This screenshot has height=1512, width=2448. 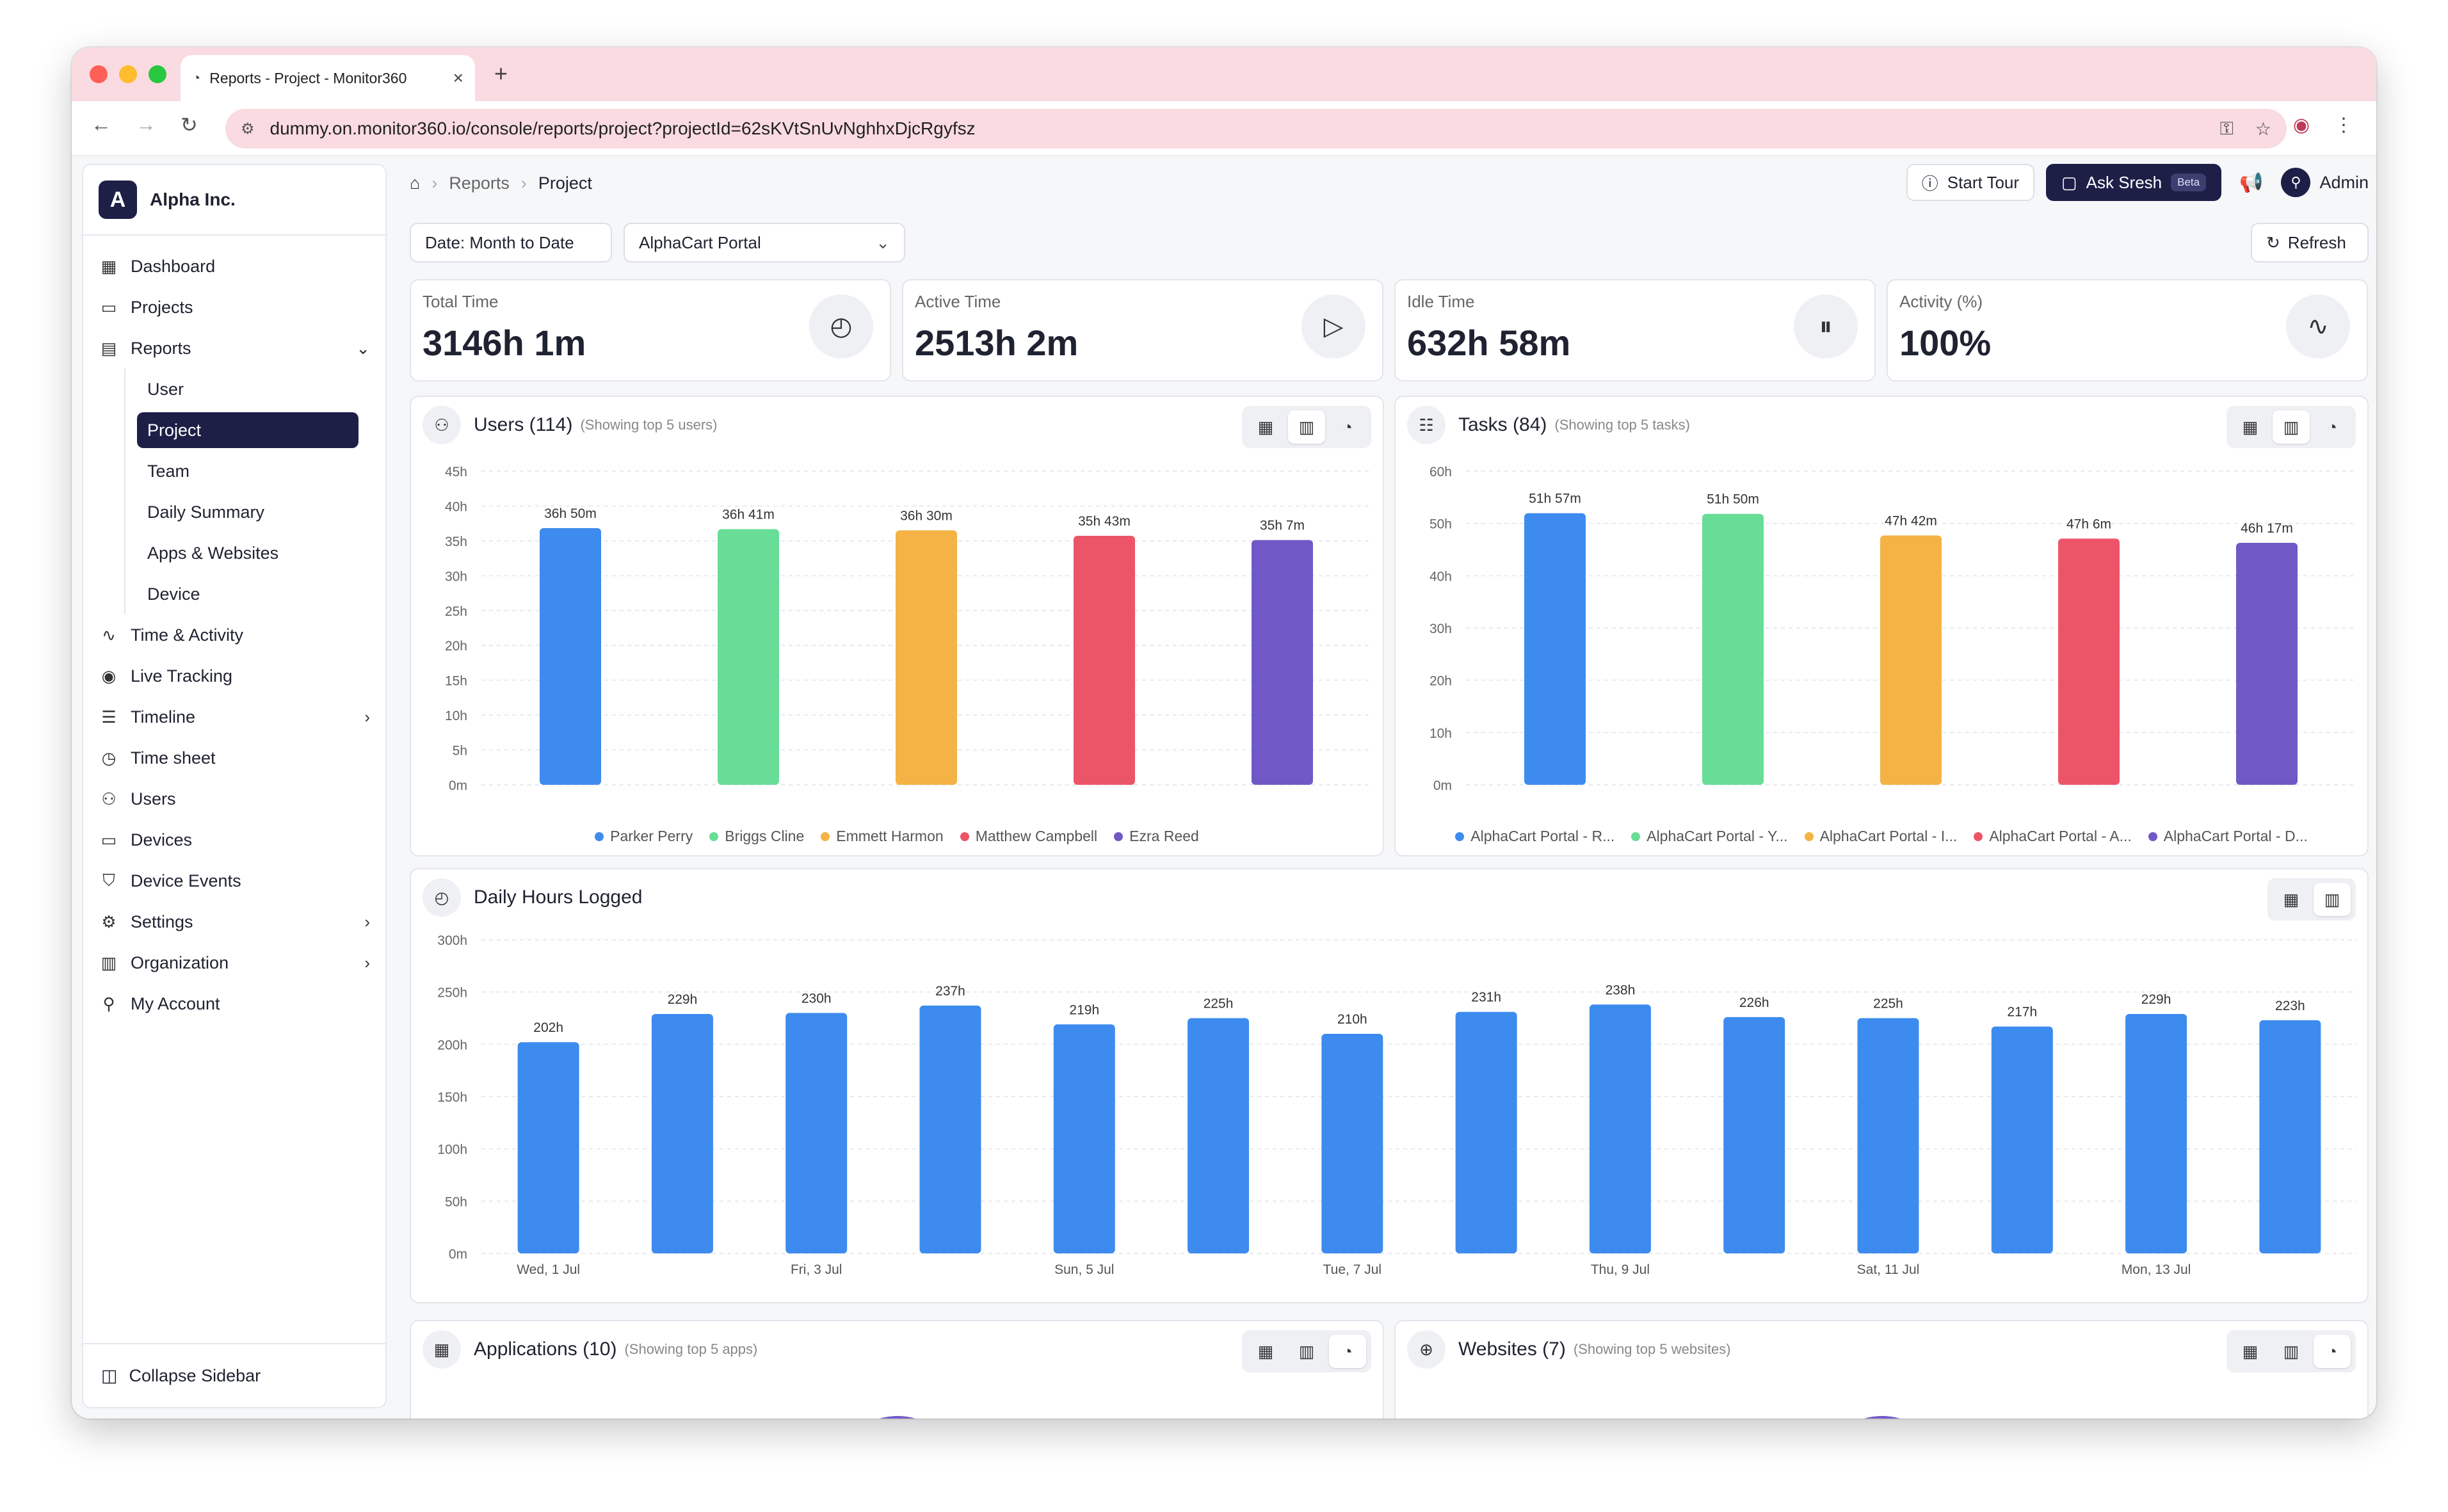 I want to click on header-actions: ⓘ Start Tour ▢ Ask Sresh Beta 📢 ⚲ Admin, so click(x=2137, y=182).